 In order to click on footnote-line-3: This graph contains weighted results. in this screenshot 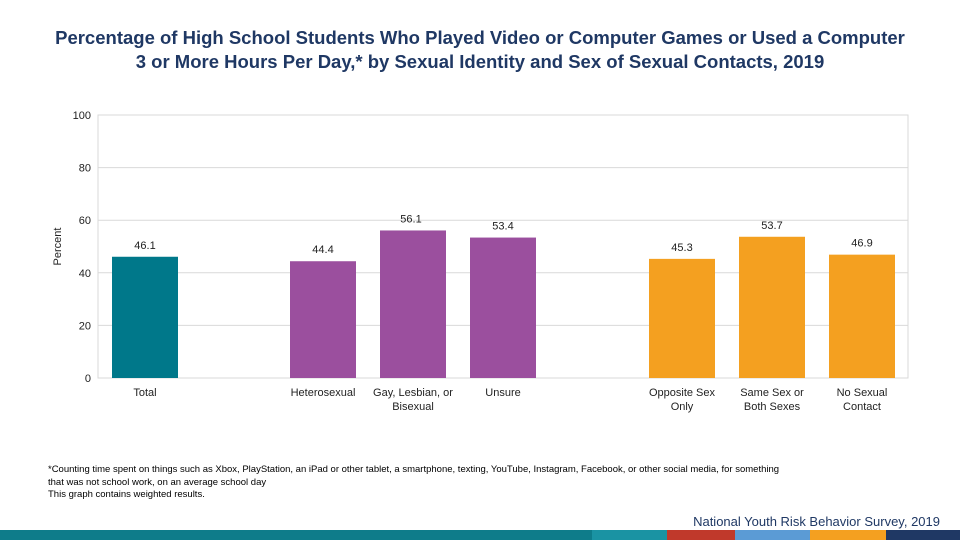, I will do `click(126, 494)`.